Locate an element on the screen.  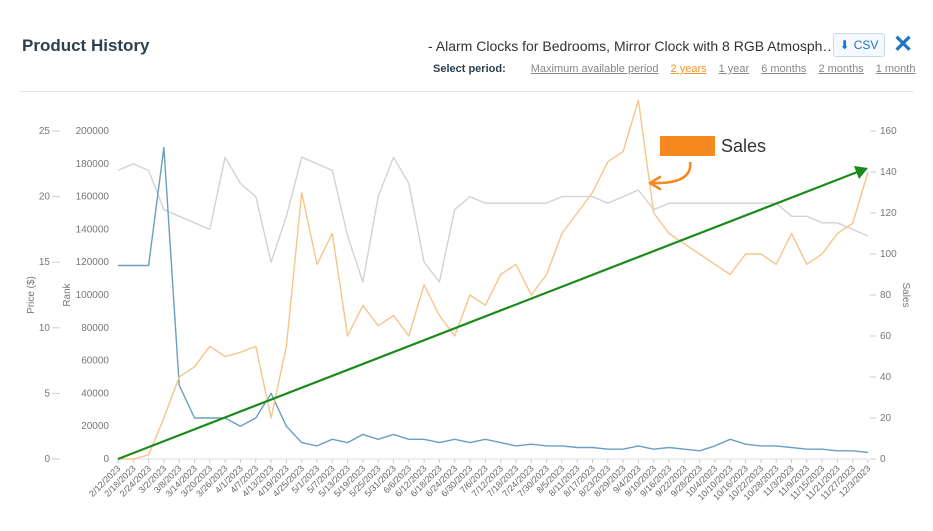
annotation-arrowhead is located at coordinates (655, 183).